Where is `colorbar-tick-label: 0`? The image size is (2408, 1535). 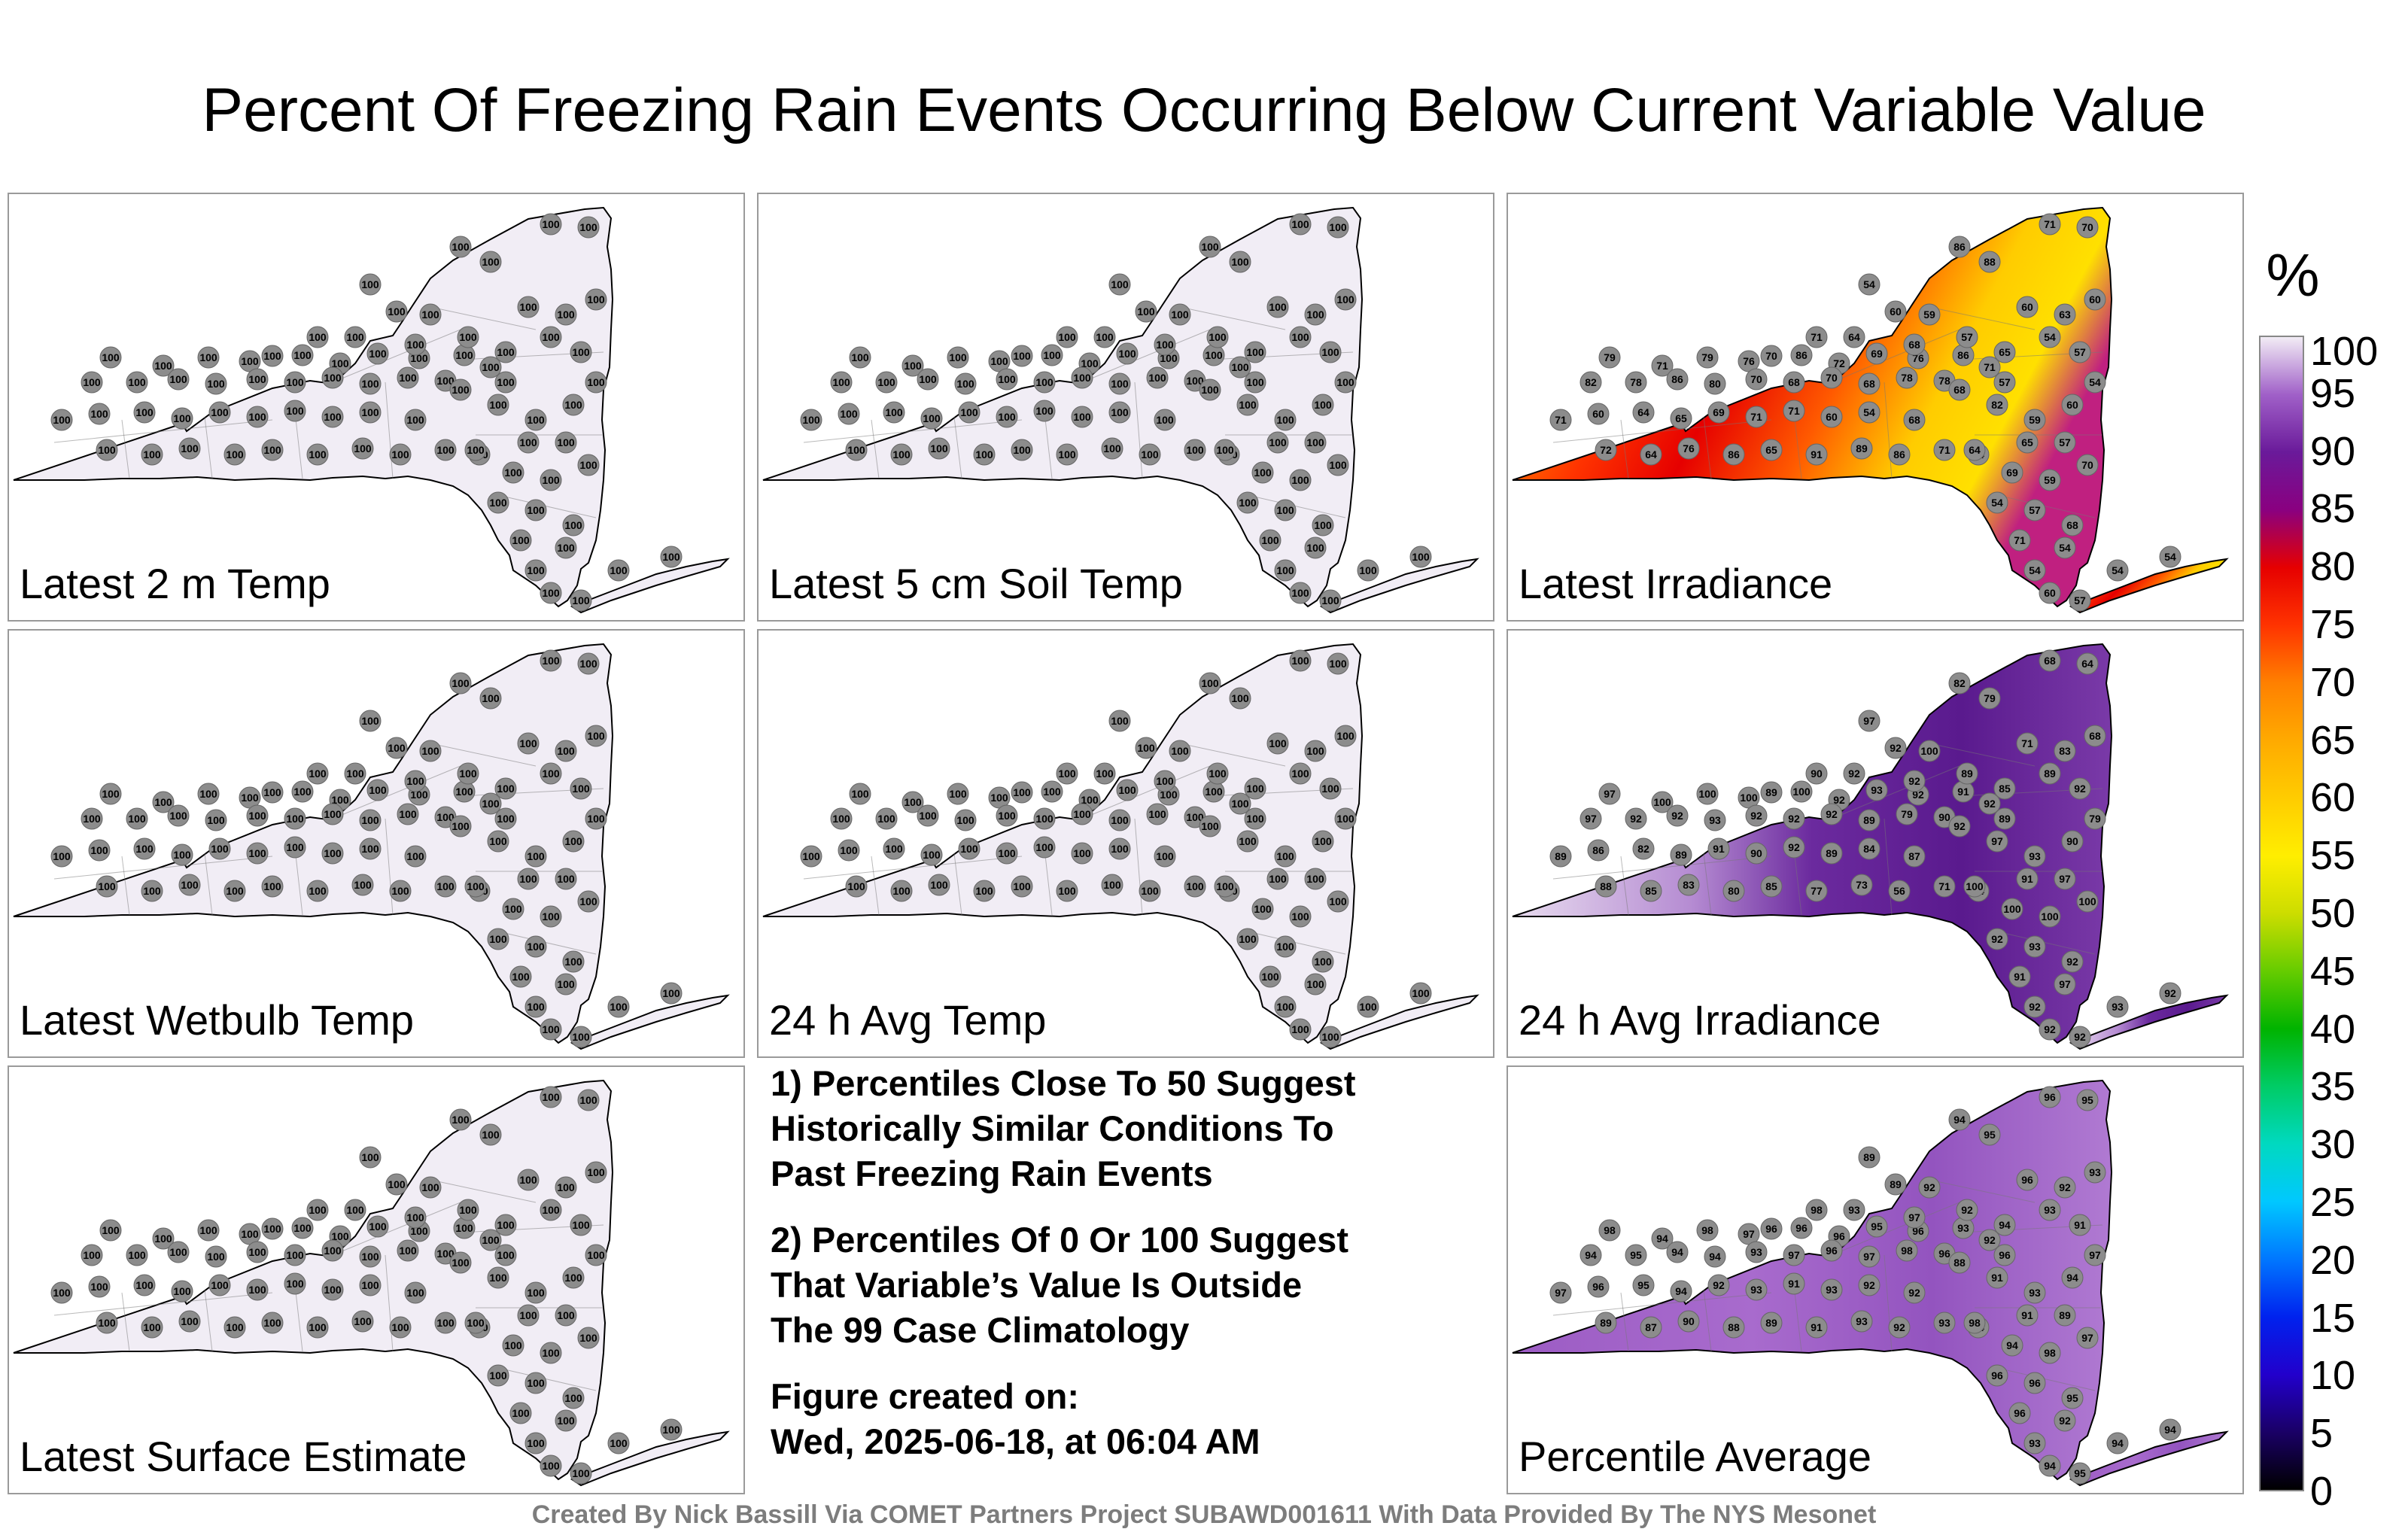 colorbar-tick-label: 0 is located at coordinates (2322, 1491).